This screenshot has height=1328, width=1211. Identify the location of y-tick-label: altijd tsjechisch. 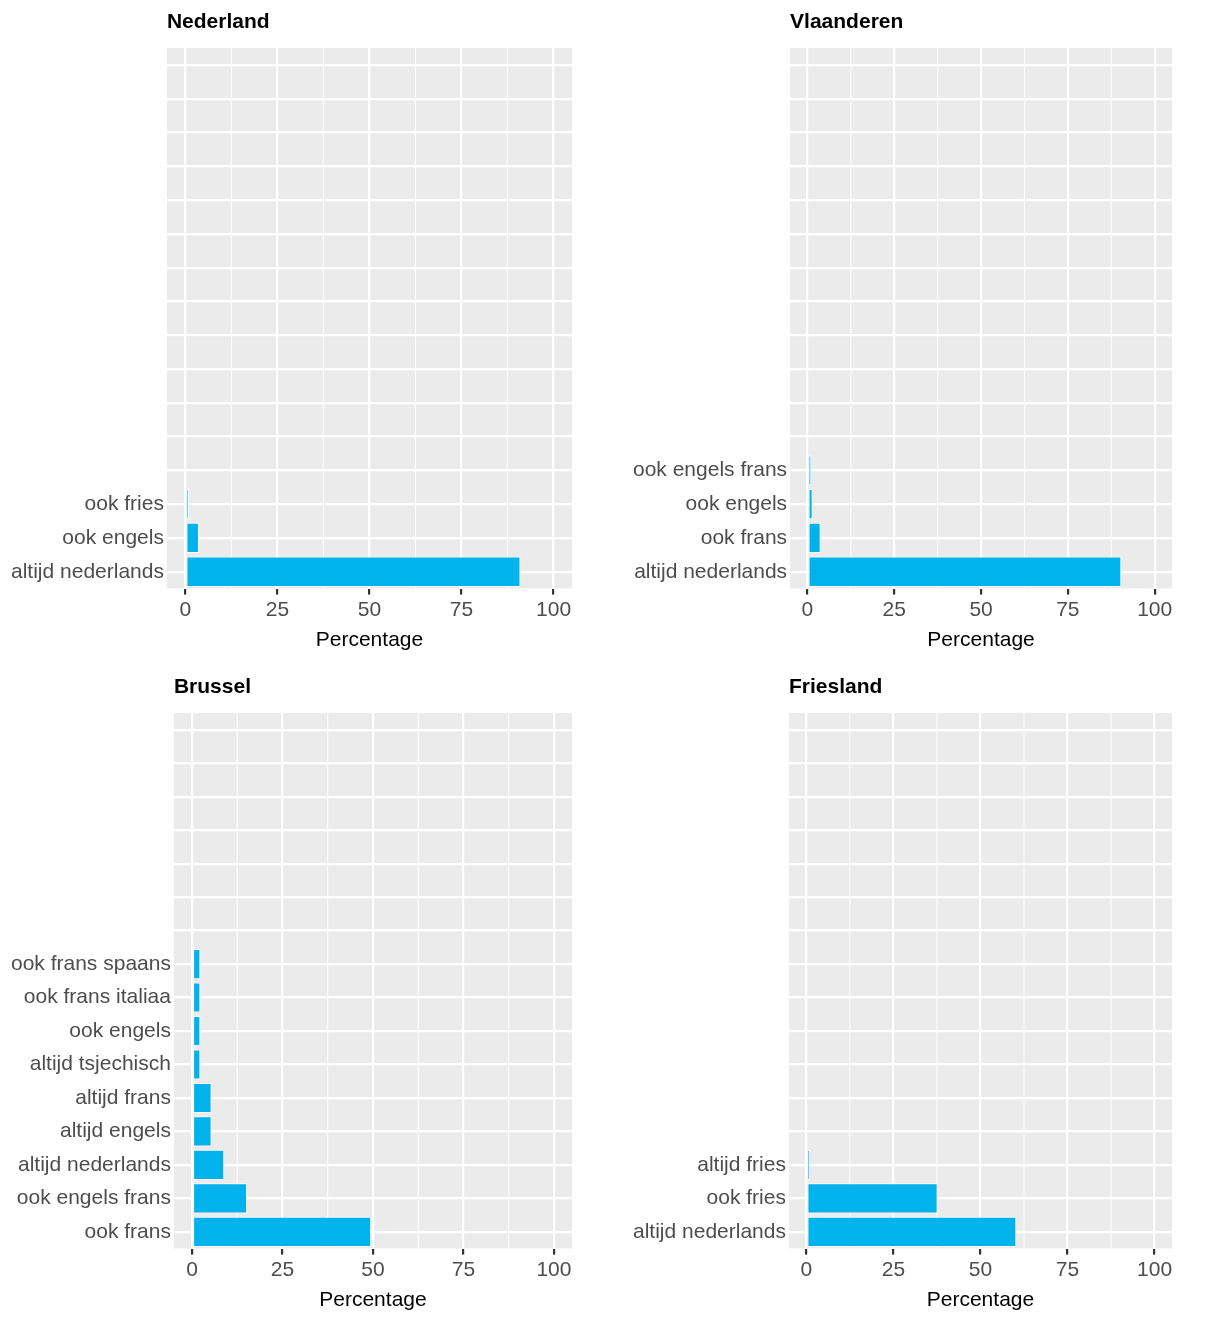
(100, 1063).